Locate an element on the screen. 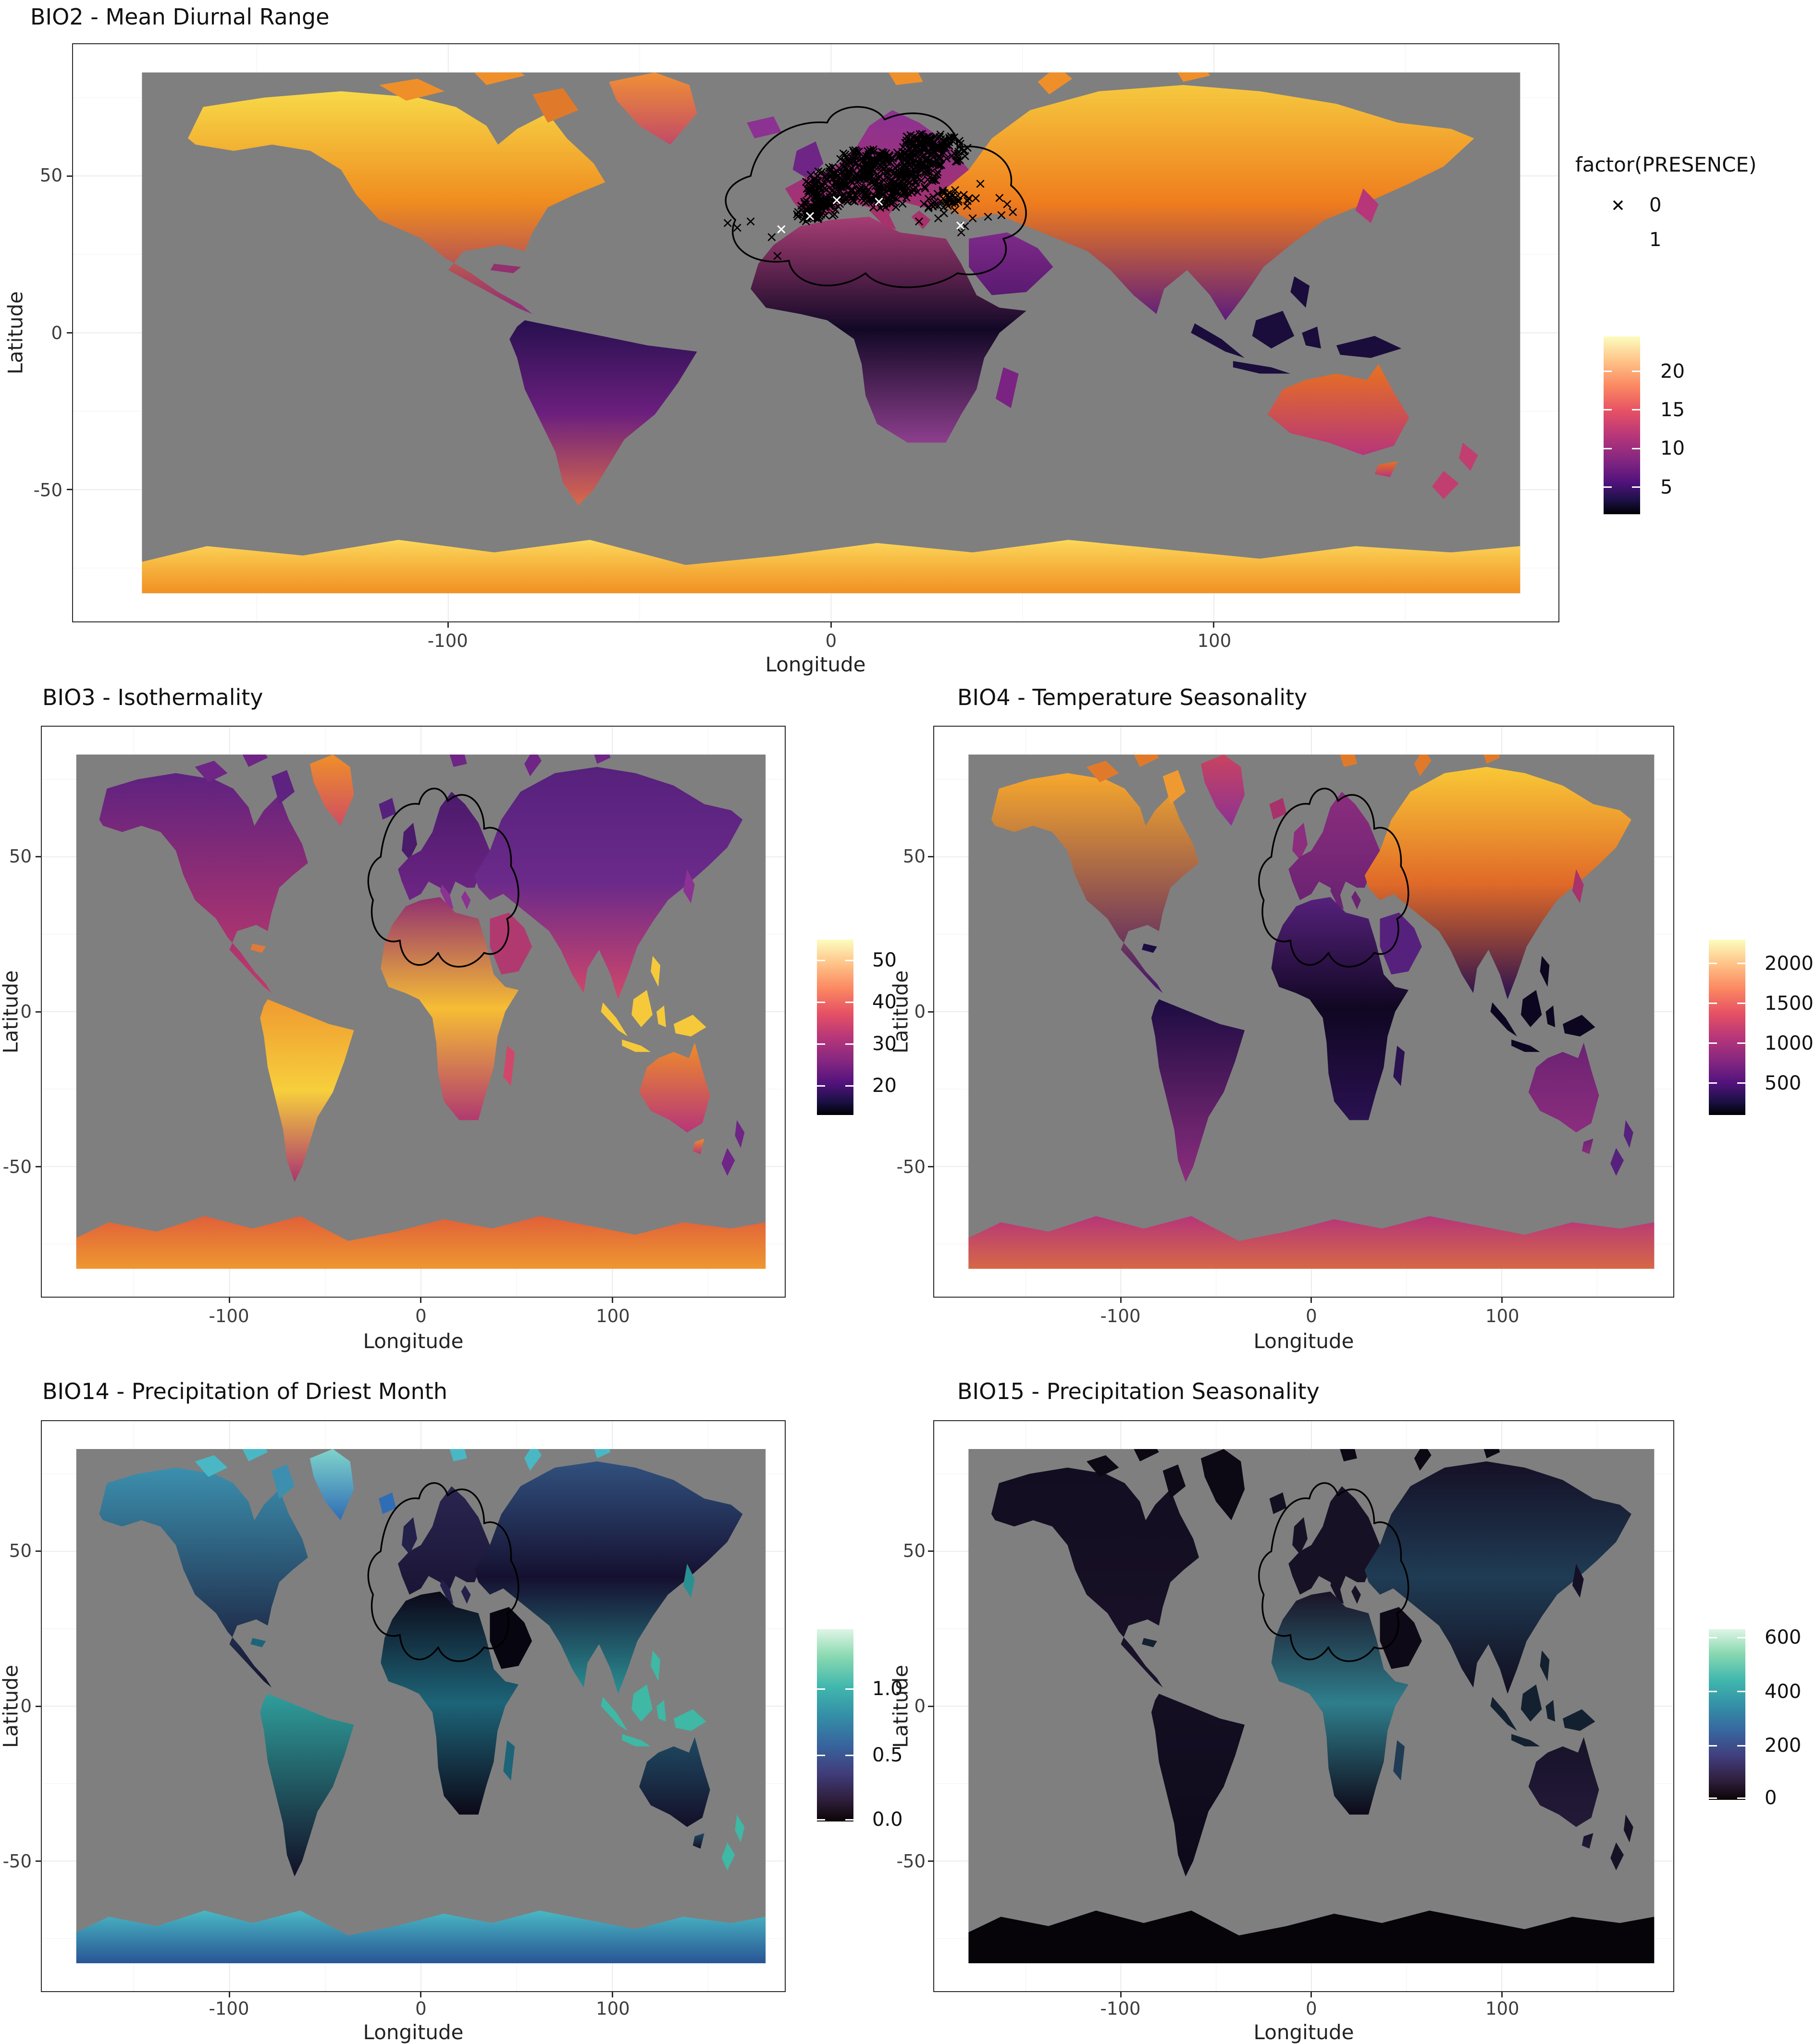  continent-nz-north is located at coordinates (1468, 456).